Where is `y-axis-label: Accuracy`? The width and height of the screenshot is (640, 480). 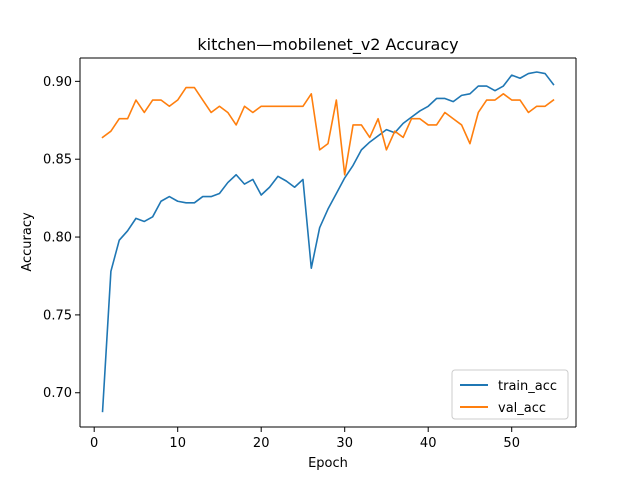
y-axis-label: Accuracy is located at coordinates (27, 242).